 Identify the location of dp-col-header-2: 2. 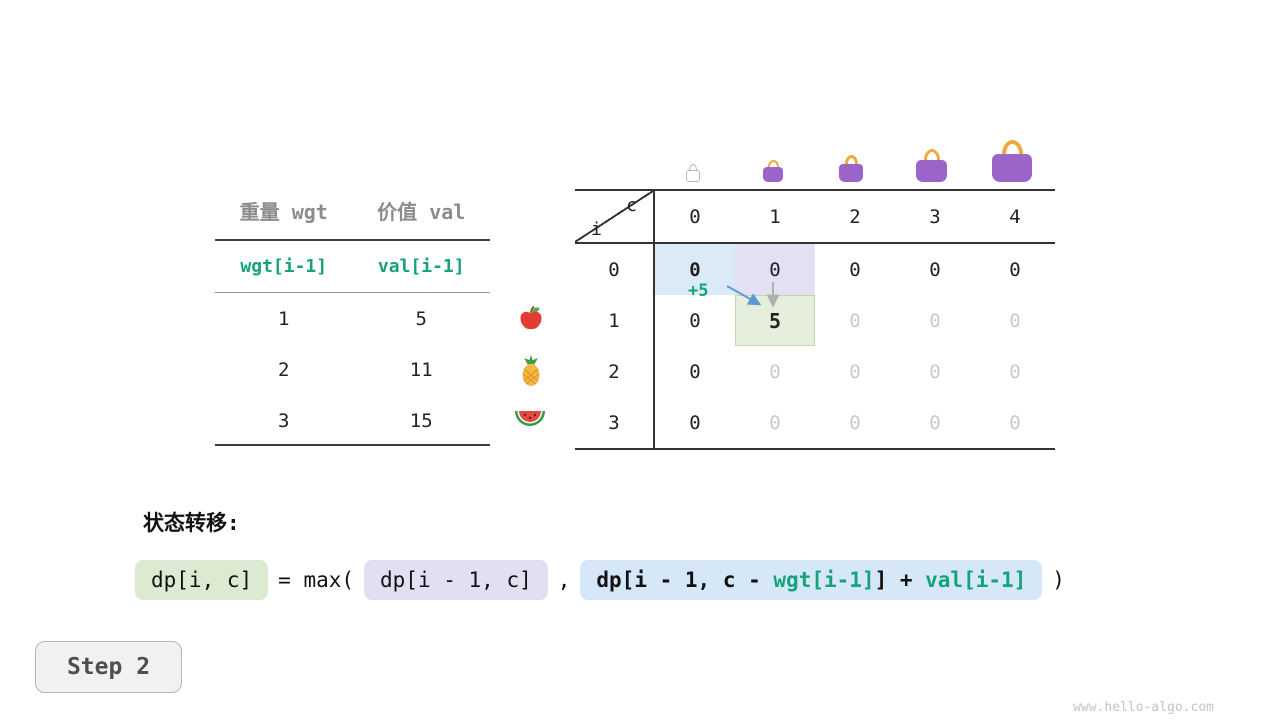
(855, 217).